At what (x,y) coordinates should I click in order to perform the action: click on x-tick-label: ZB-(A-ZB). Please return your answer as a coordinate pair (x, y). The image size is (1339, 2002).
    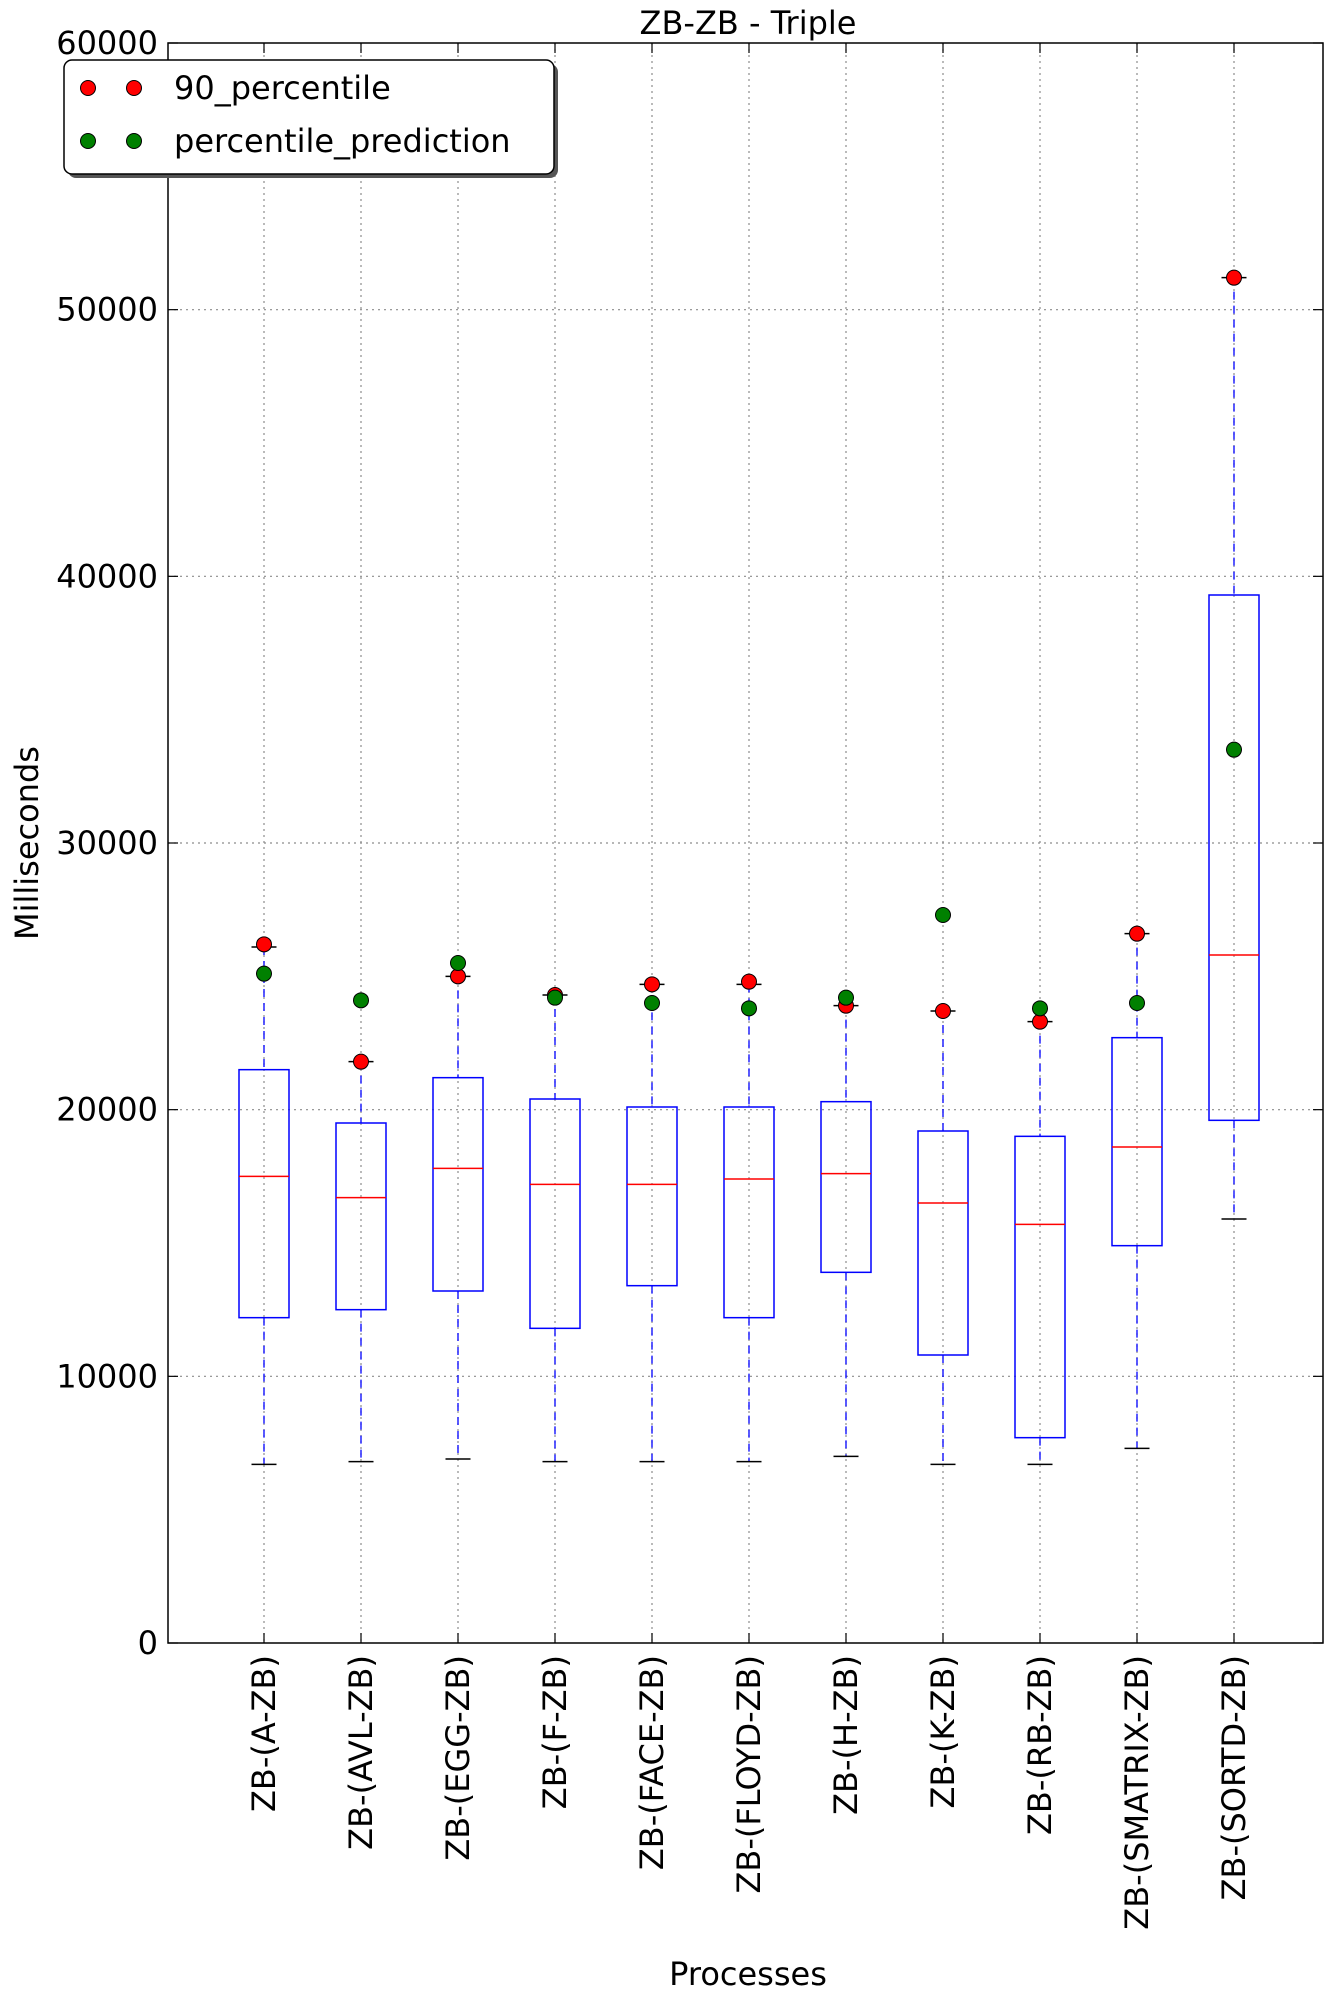
    Looking at the image, I should click on (264, 1733).